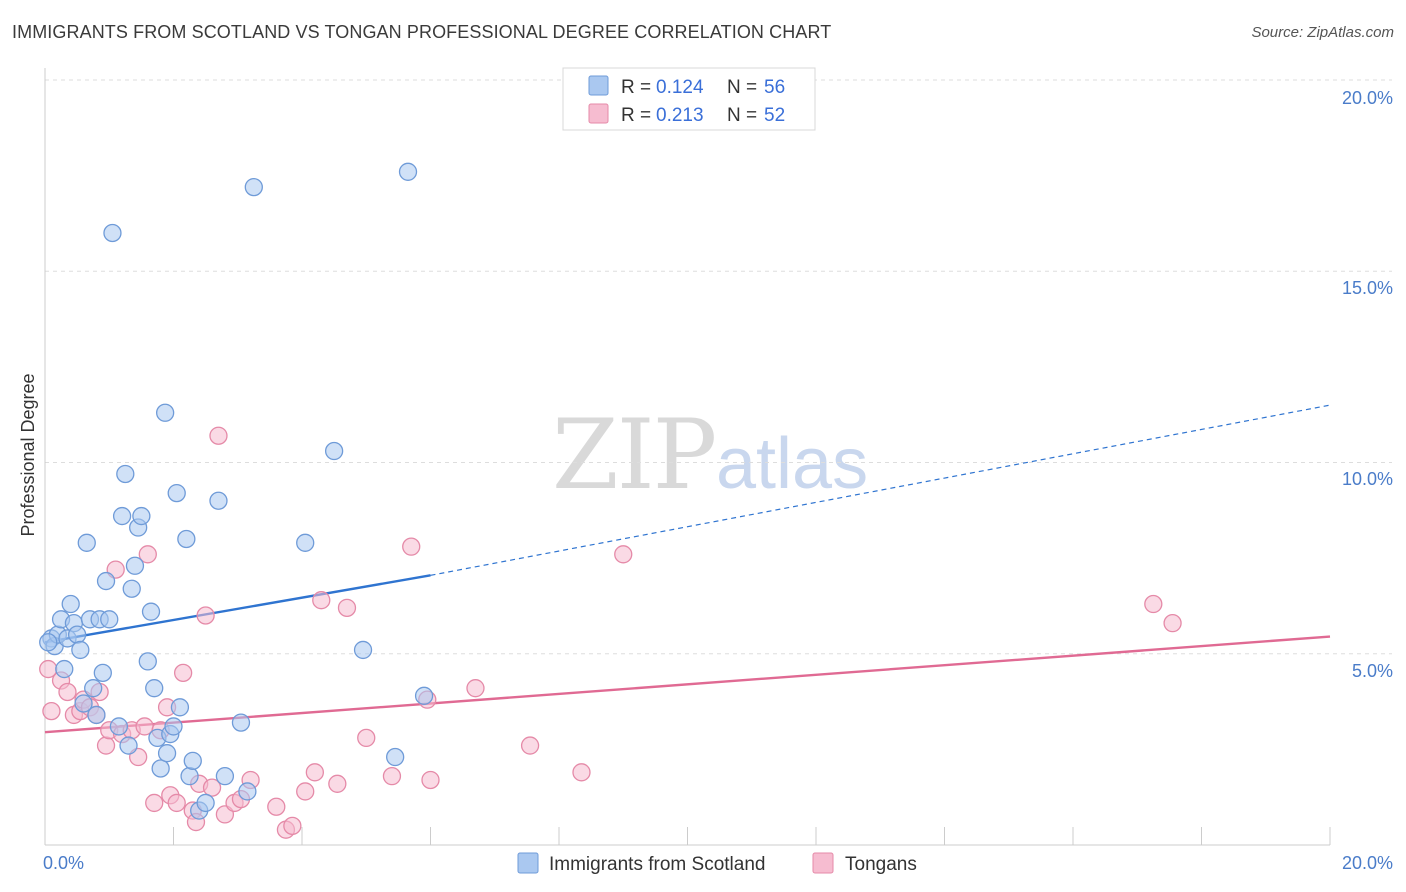  I want to click on bottom-legend-swatch-scotland, so click(528, 863).